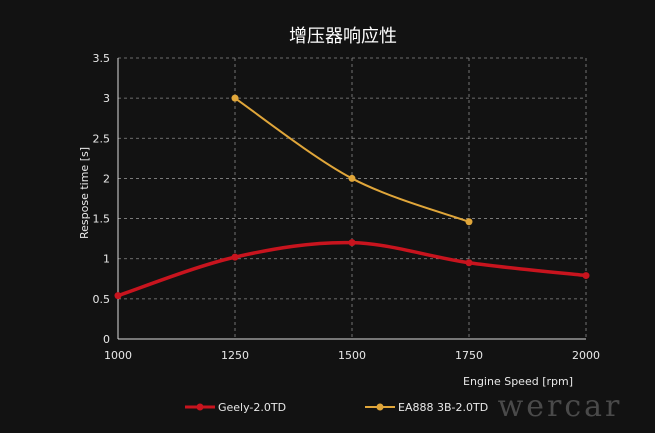 Image resolution: width=655 pixels, height=433 pixels. Describe the element at coordinates (235, 355) in the screenshot. I see `x-tick-label: 1250` at that location.